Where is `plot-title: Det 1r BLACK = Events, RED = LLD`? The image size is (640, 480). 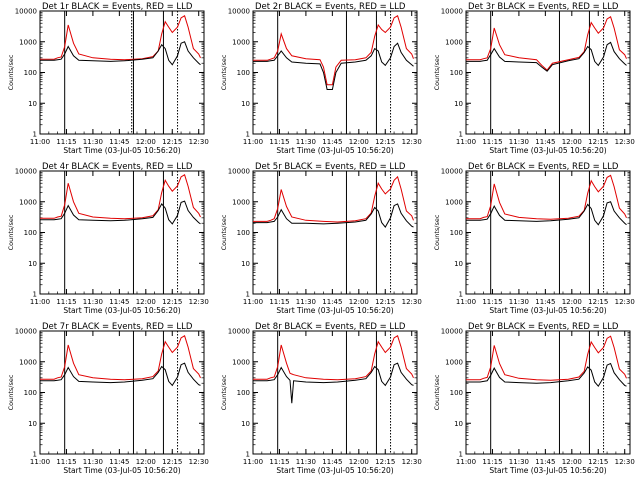 plot-title: Det 1r BLACK = Events, RED = LLD is located at coordinates (117, 7).